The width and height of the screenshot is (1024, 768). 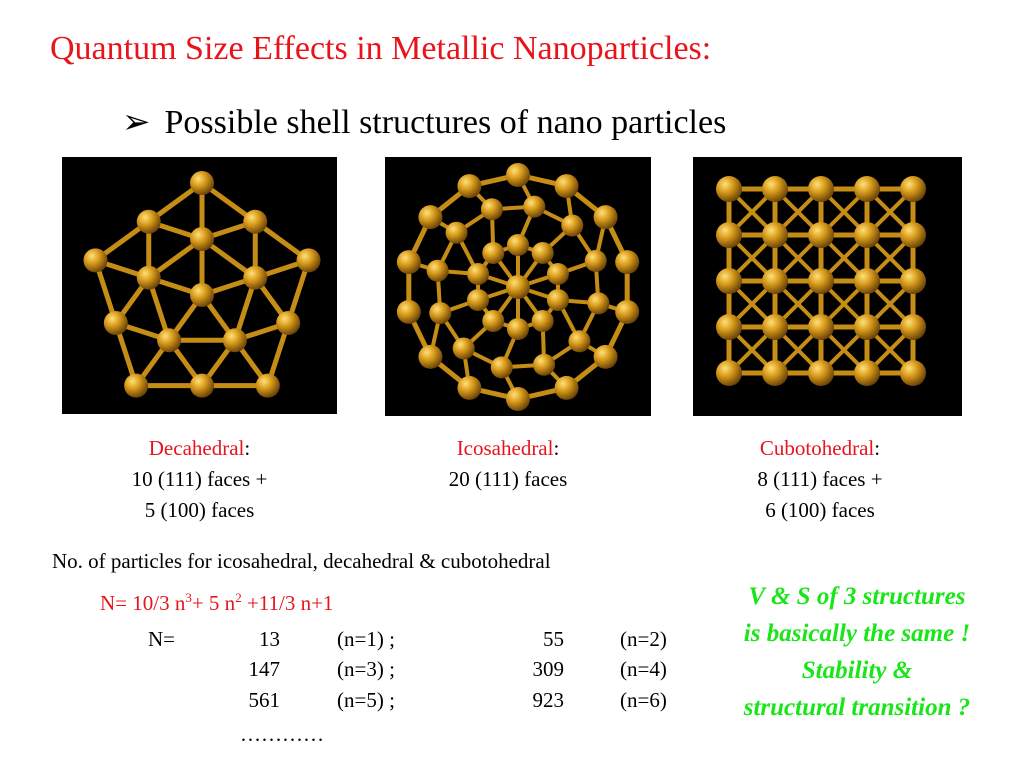 What do you see at coordinates (505, 448) in the screenshot?
I see `icosahedral-name: Icosahedral` at bounding box center [505, 448].